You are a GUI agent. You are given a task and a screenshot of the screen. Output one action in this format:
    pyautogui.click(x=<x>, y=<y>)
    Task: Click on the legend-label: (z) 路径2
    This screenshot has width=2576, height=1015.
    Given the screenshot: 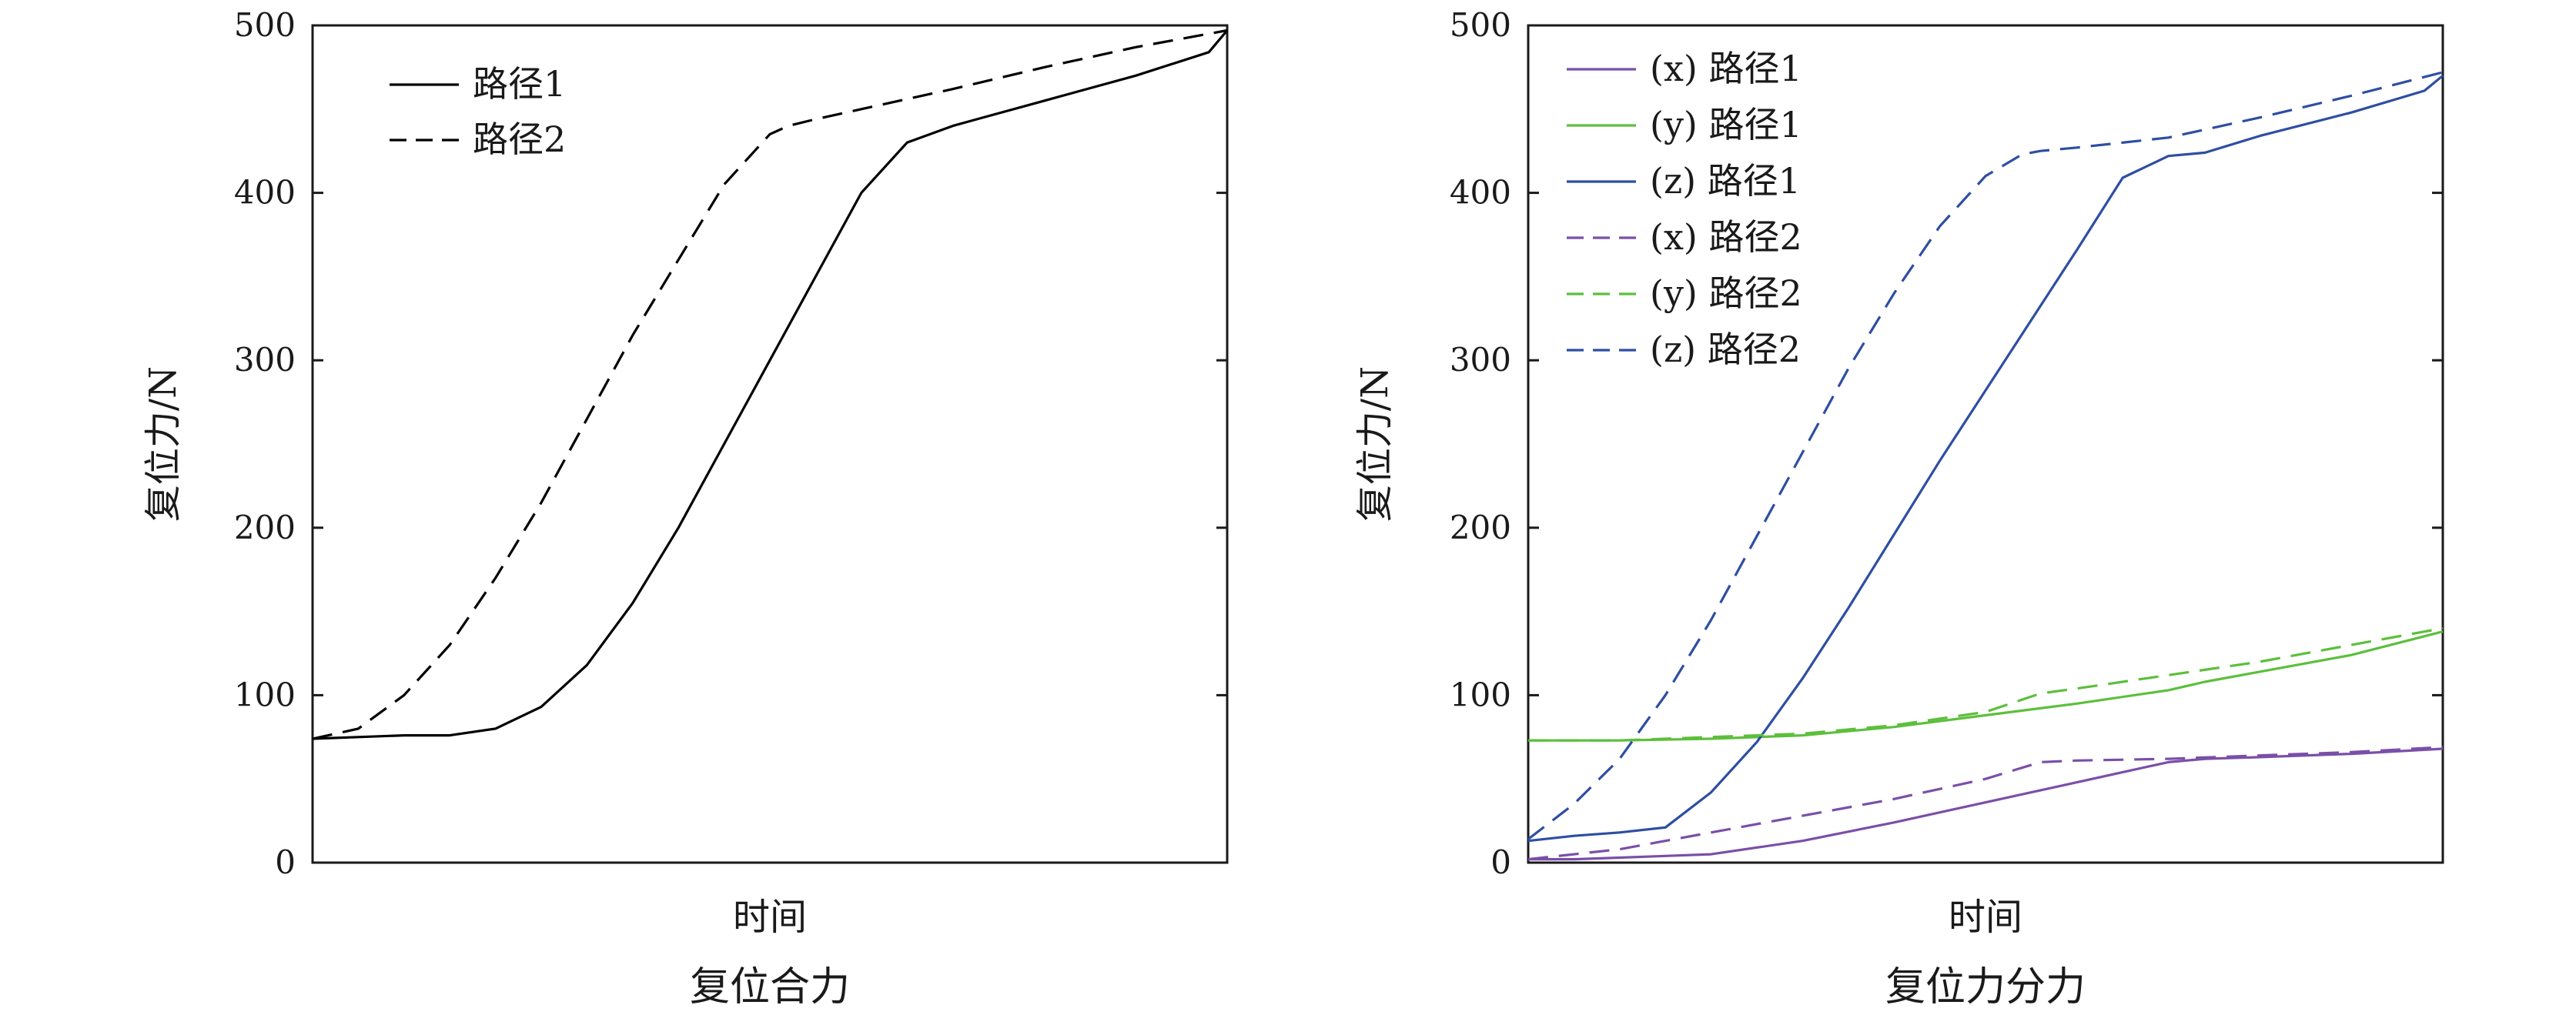 What is the action you would take?
    pyautogui.click(x=1726, y=349)
    